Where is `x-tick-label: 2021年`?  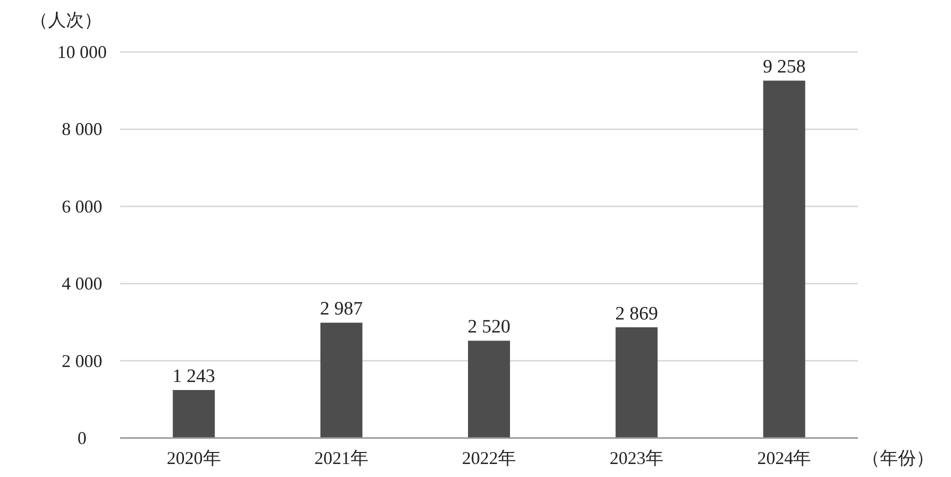 x-tick-label: 2021年 is located at coordinates (341, 458).